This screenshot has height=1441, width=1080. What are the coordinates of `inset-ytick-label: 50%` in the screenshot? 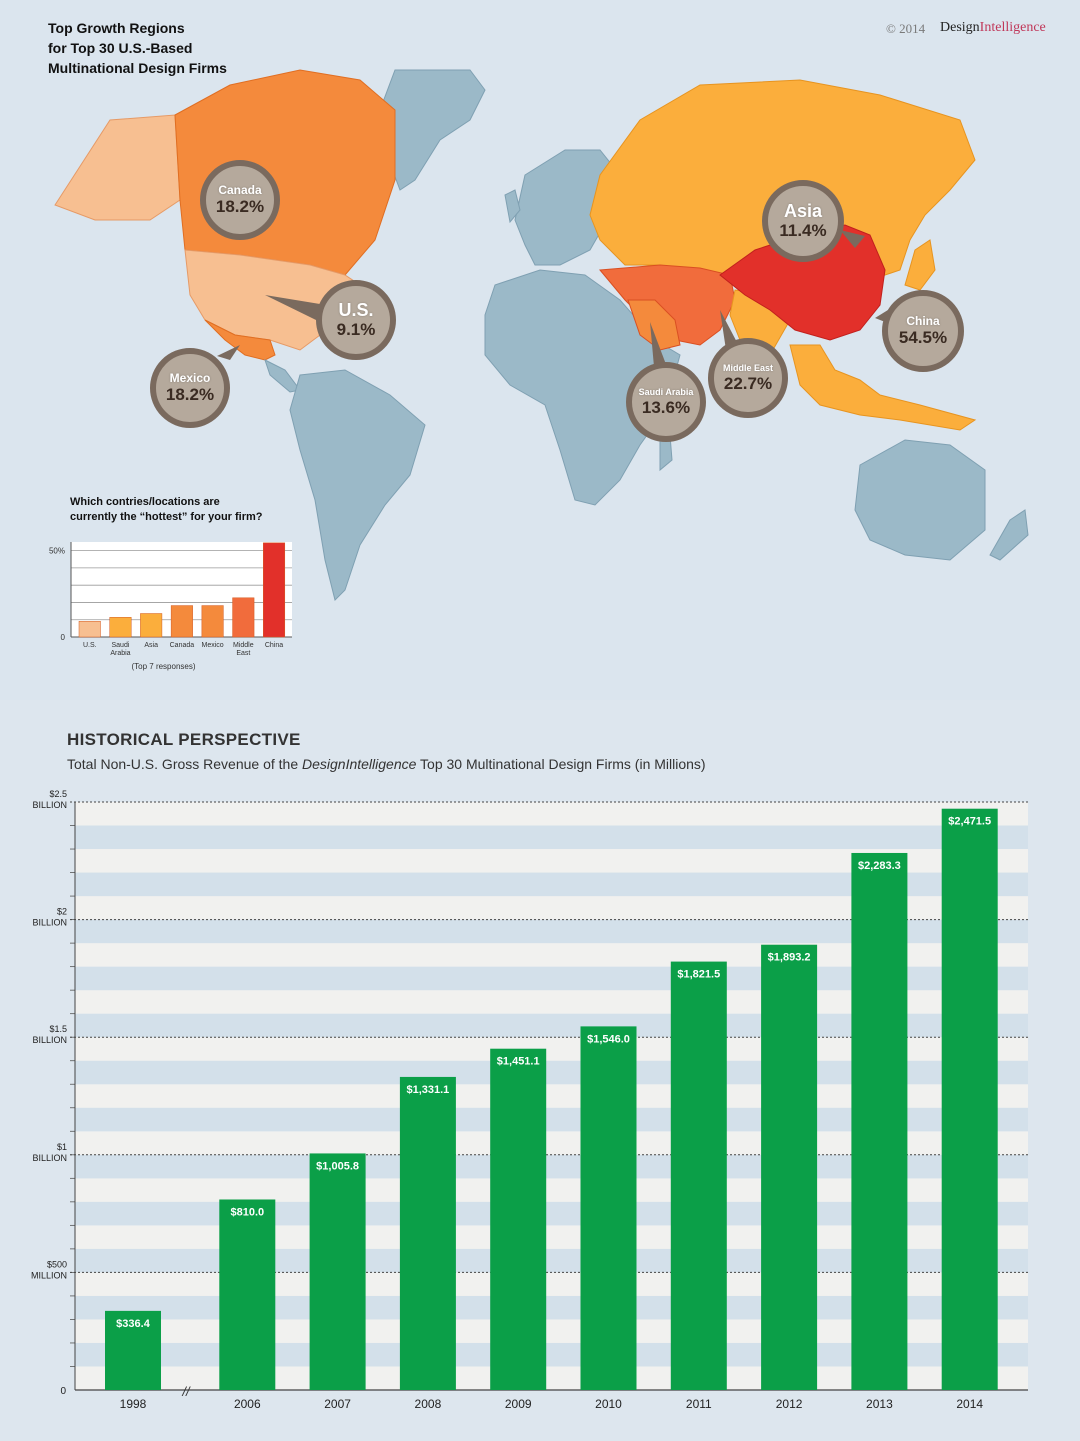 It's located at (57, 551).